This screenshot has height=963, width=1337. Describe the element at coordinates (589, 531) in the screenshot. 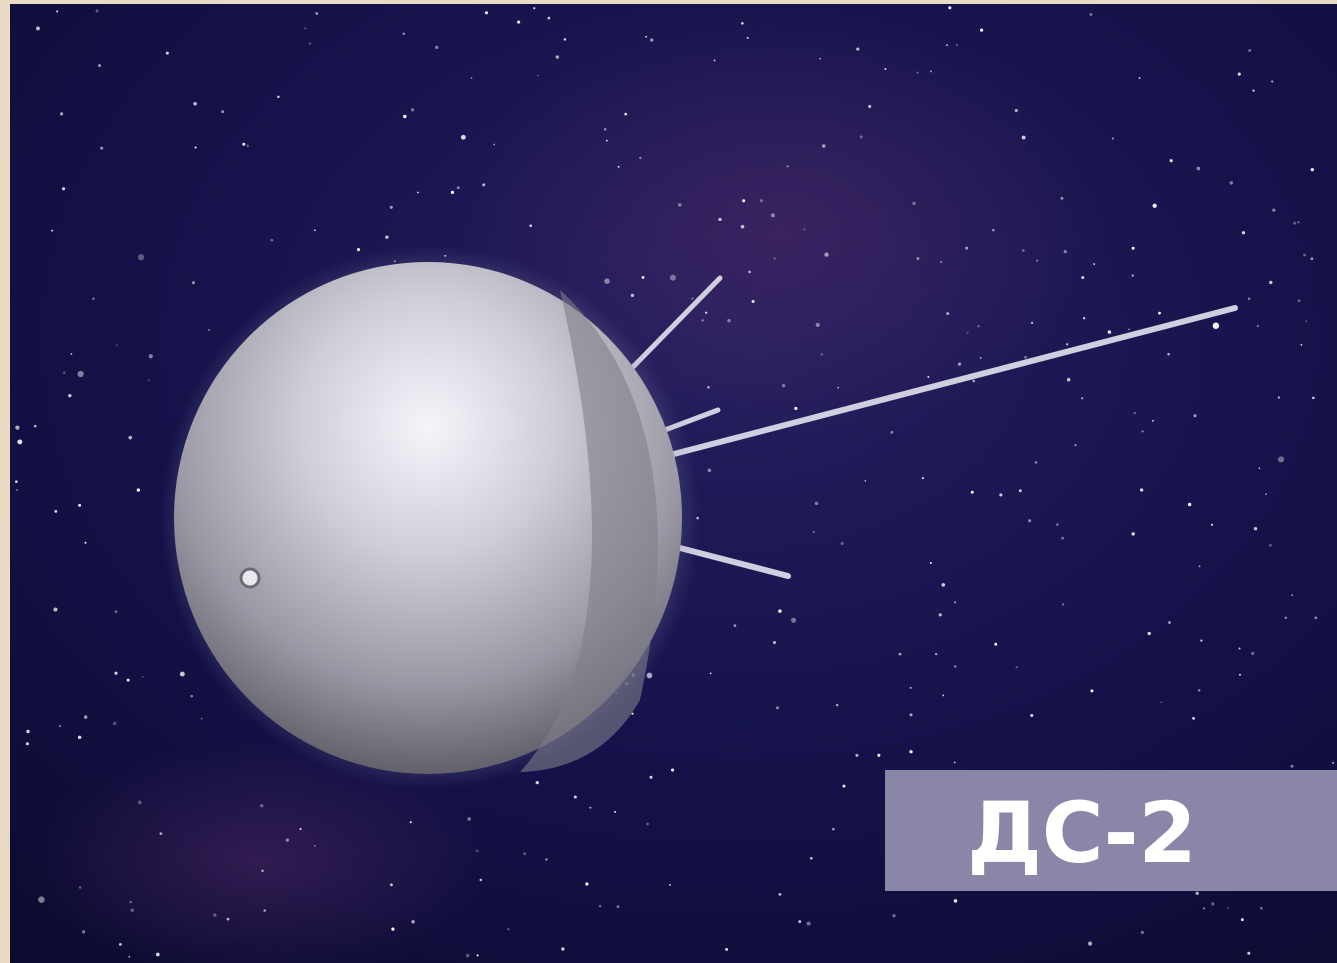

I see `sphere-rim` at that location.